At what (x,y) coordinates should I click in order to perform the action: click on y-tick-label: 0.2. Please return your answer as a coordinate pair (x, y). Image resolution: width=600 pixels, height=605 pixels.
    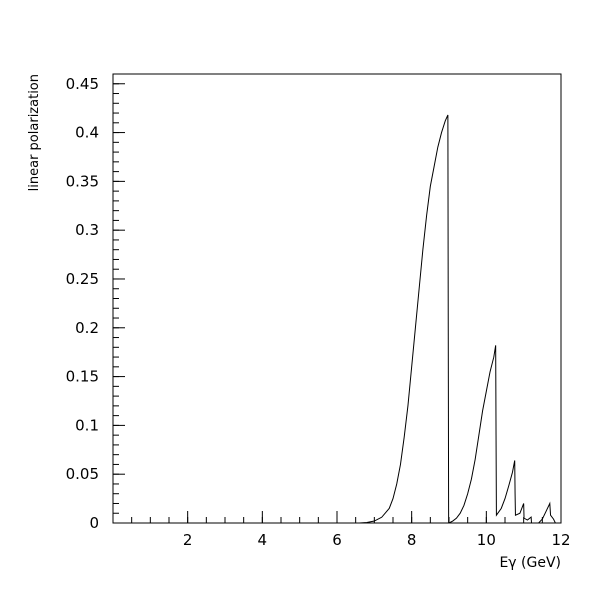
    Looking at the image, I should click on (87, 328).